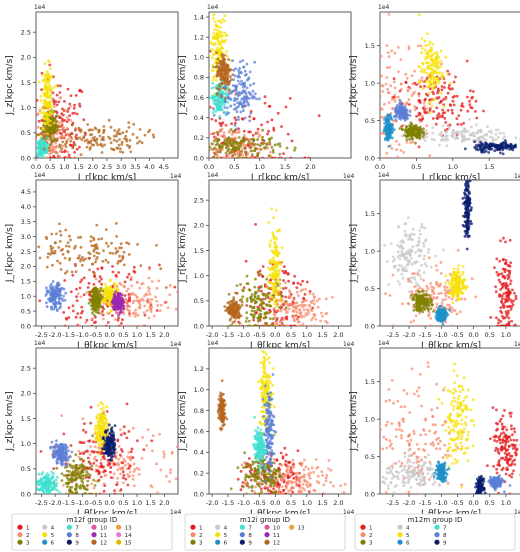  I want to click on x-tick-label: 2.0, so click(164, 335).